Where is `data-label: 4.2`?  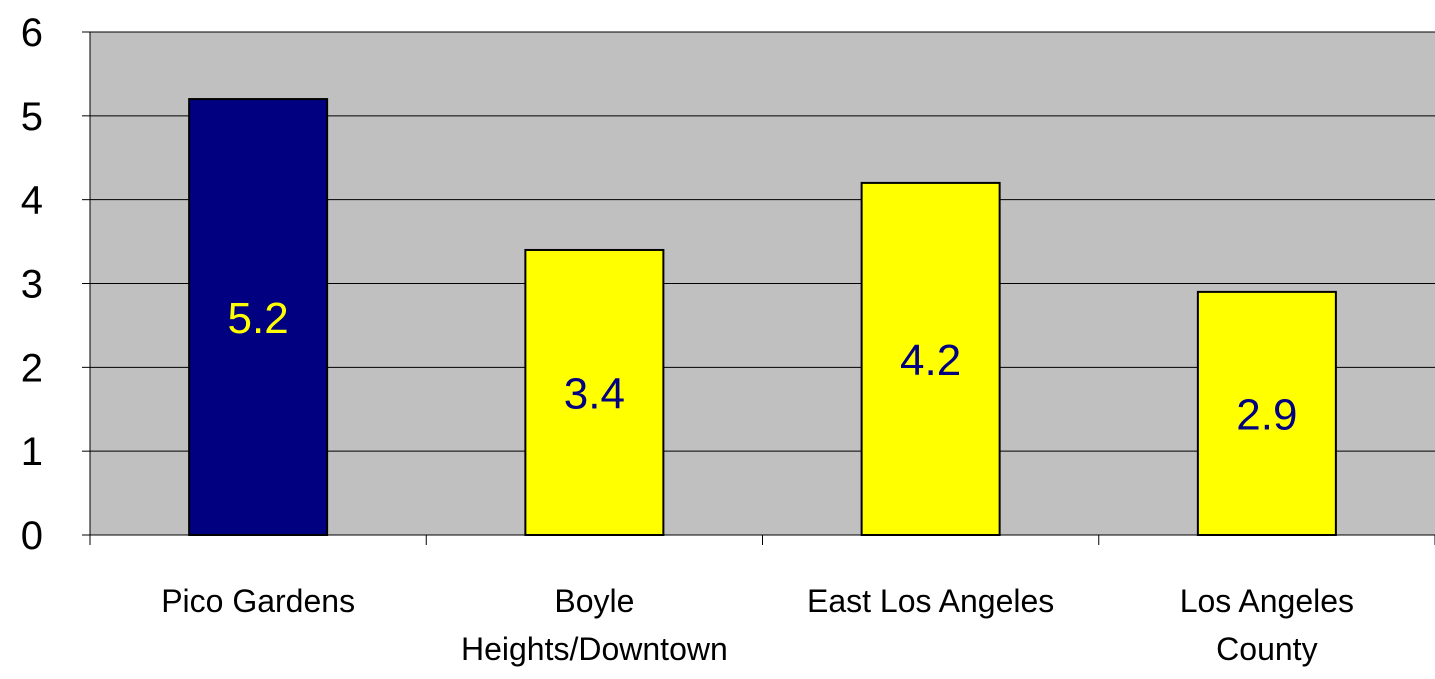 data-label: 4.2 is located at coordinates (930, 360).